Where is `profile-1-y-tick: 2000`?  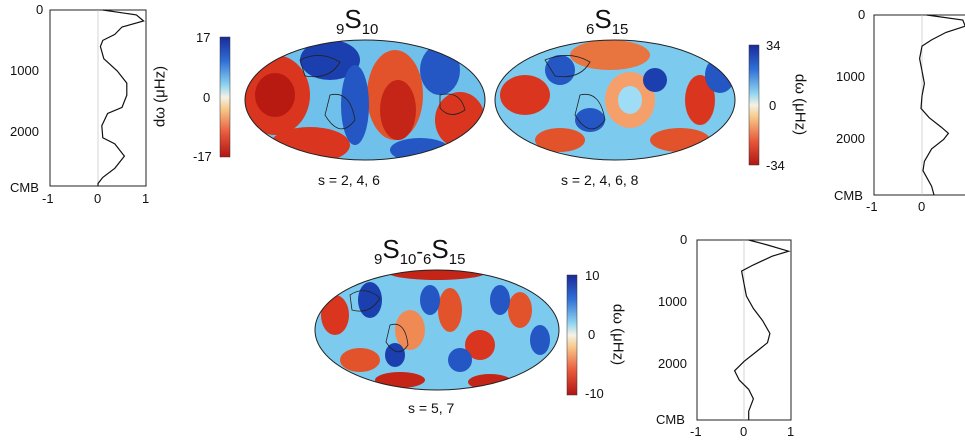
profile-1-y-tick: 2000 is located at coordinates (24, 131).